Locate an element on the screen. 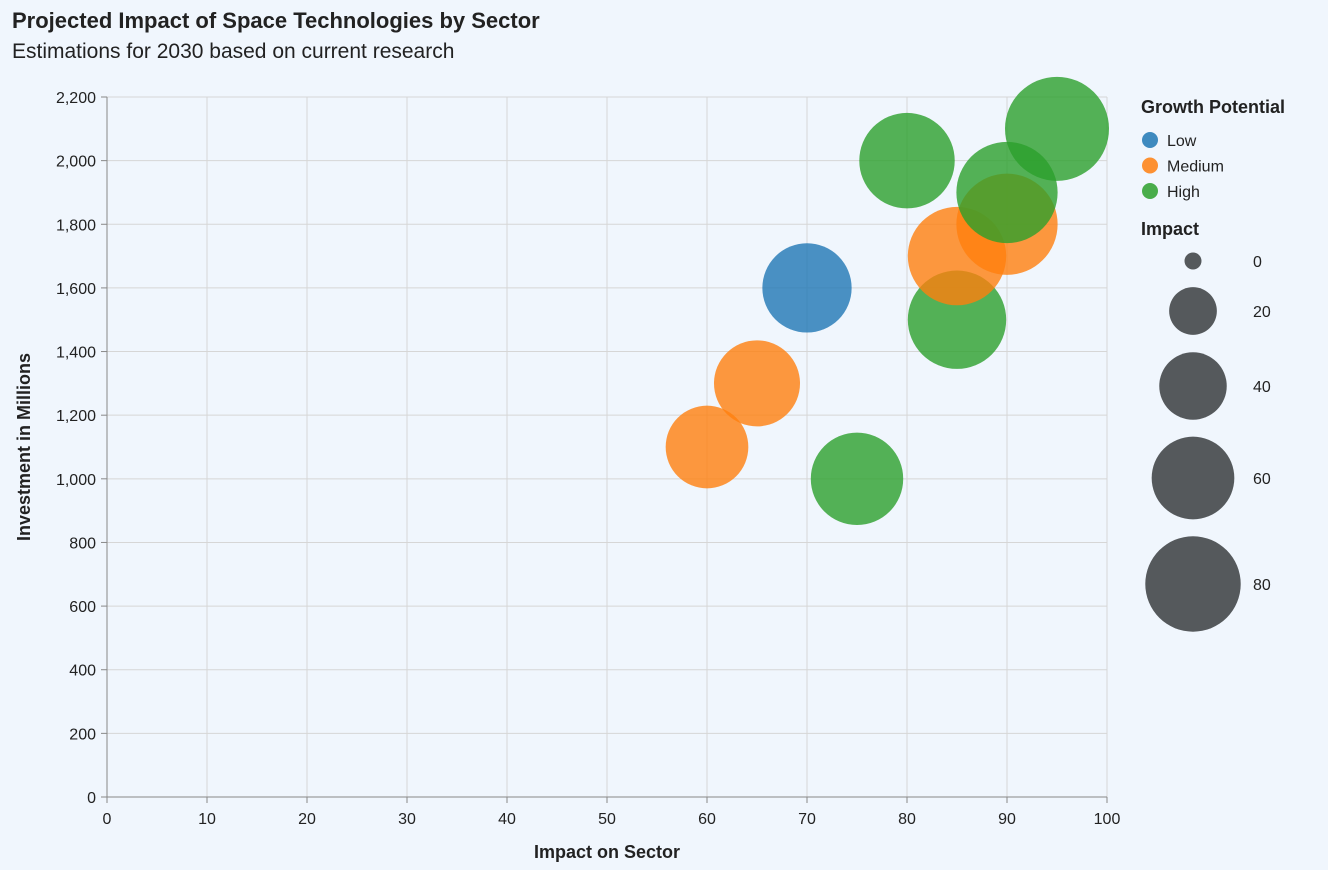 This screenshot has width=1328, height=870. x-tick-label: 30 is located at coordinates (407, 819).